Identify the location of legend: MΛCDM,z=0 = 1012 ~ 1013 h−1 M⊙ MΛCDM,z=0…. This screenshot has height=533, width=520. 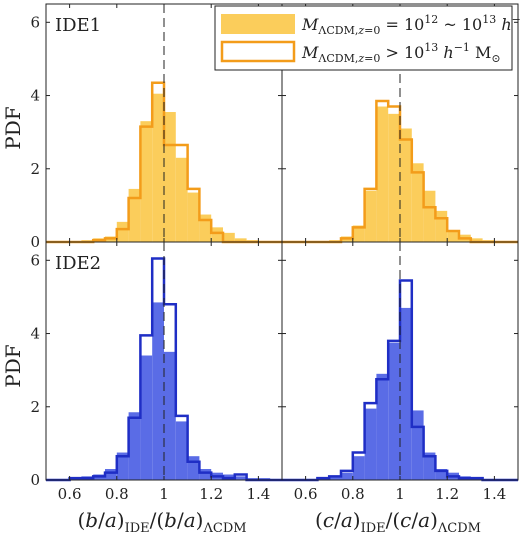
(367, 38).